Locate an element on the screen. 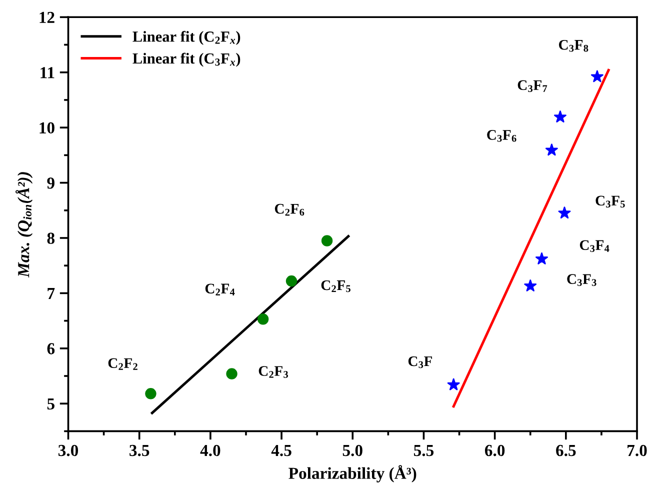  x-tick-label: 6.0 is located at coordinates (494, 450).